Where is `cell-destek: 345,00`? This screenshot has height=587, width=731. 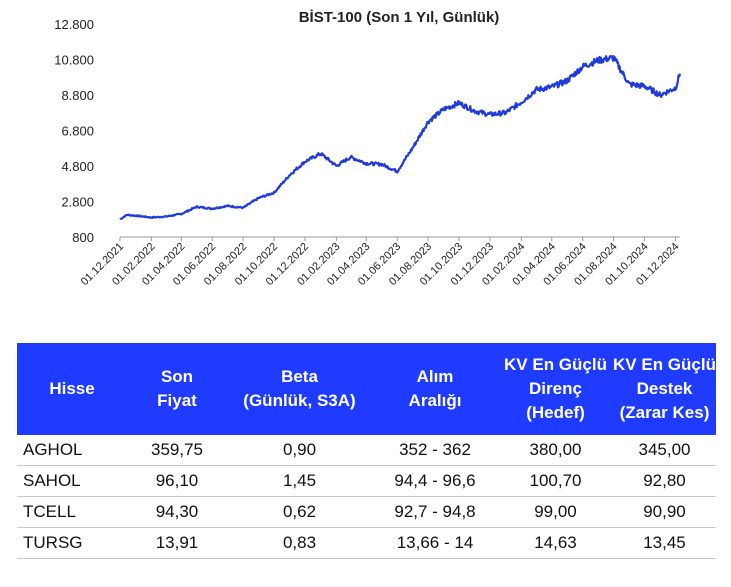 cell-destek: 345,00 is located at coordinates (664, 450).